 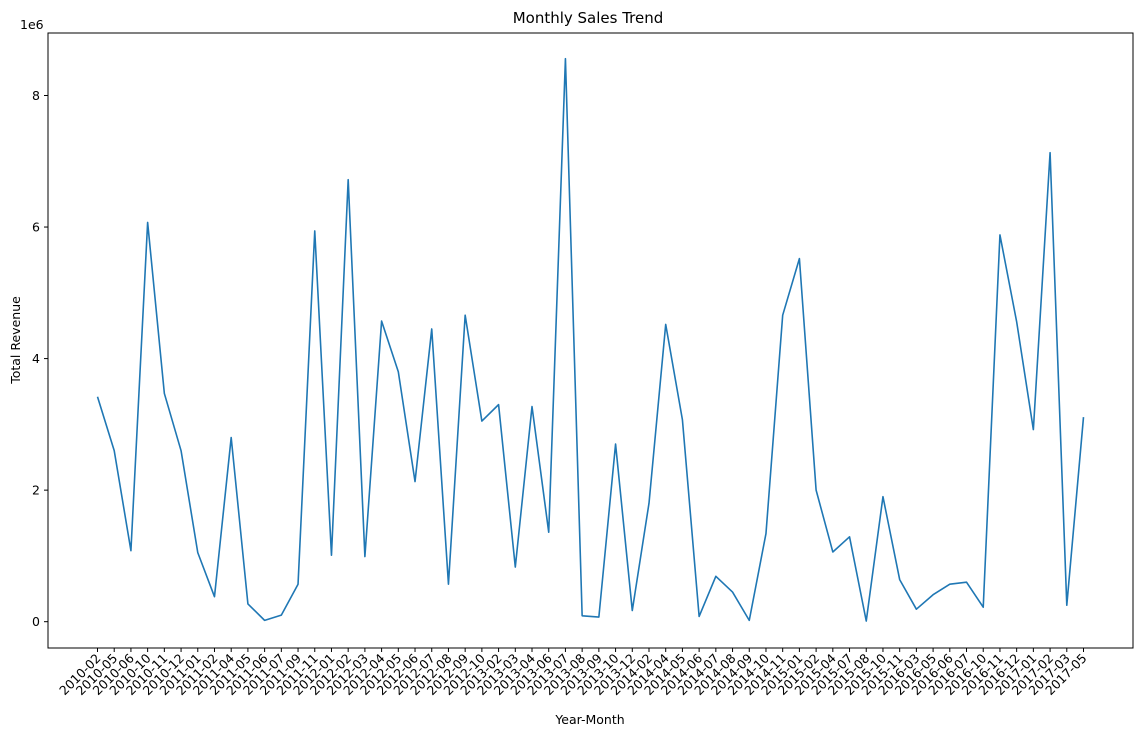 What do you see at coordinates (588, 18) in the screenshot?
I see `chart-title: Monthly Sales Trend` at bounding box center [588, 18].